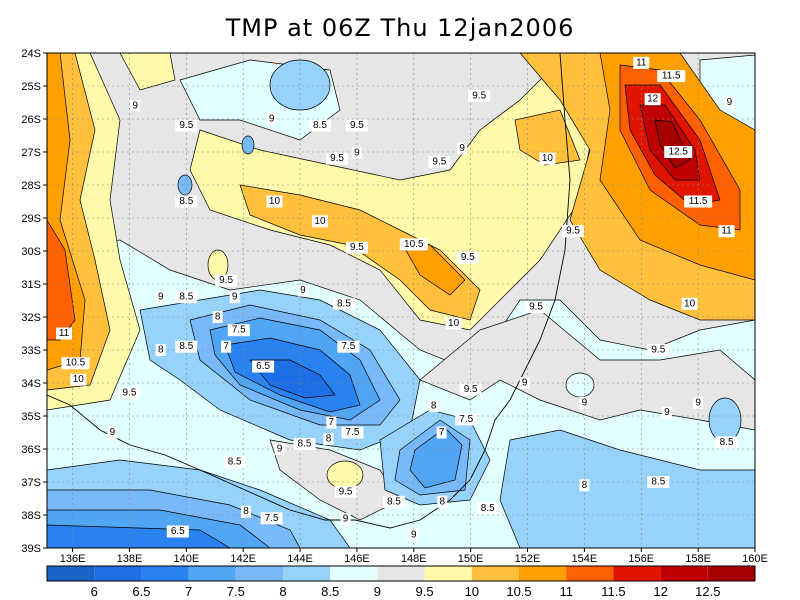 The width and height of the screenshot is (800, 600). What do you see at coordinates (671, 76) in the screenshot?
I see `contour-label: 11.5` at bounding box center [671, 76].